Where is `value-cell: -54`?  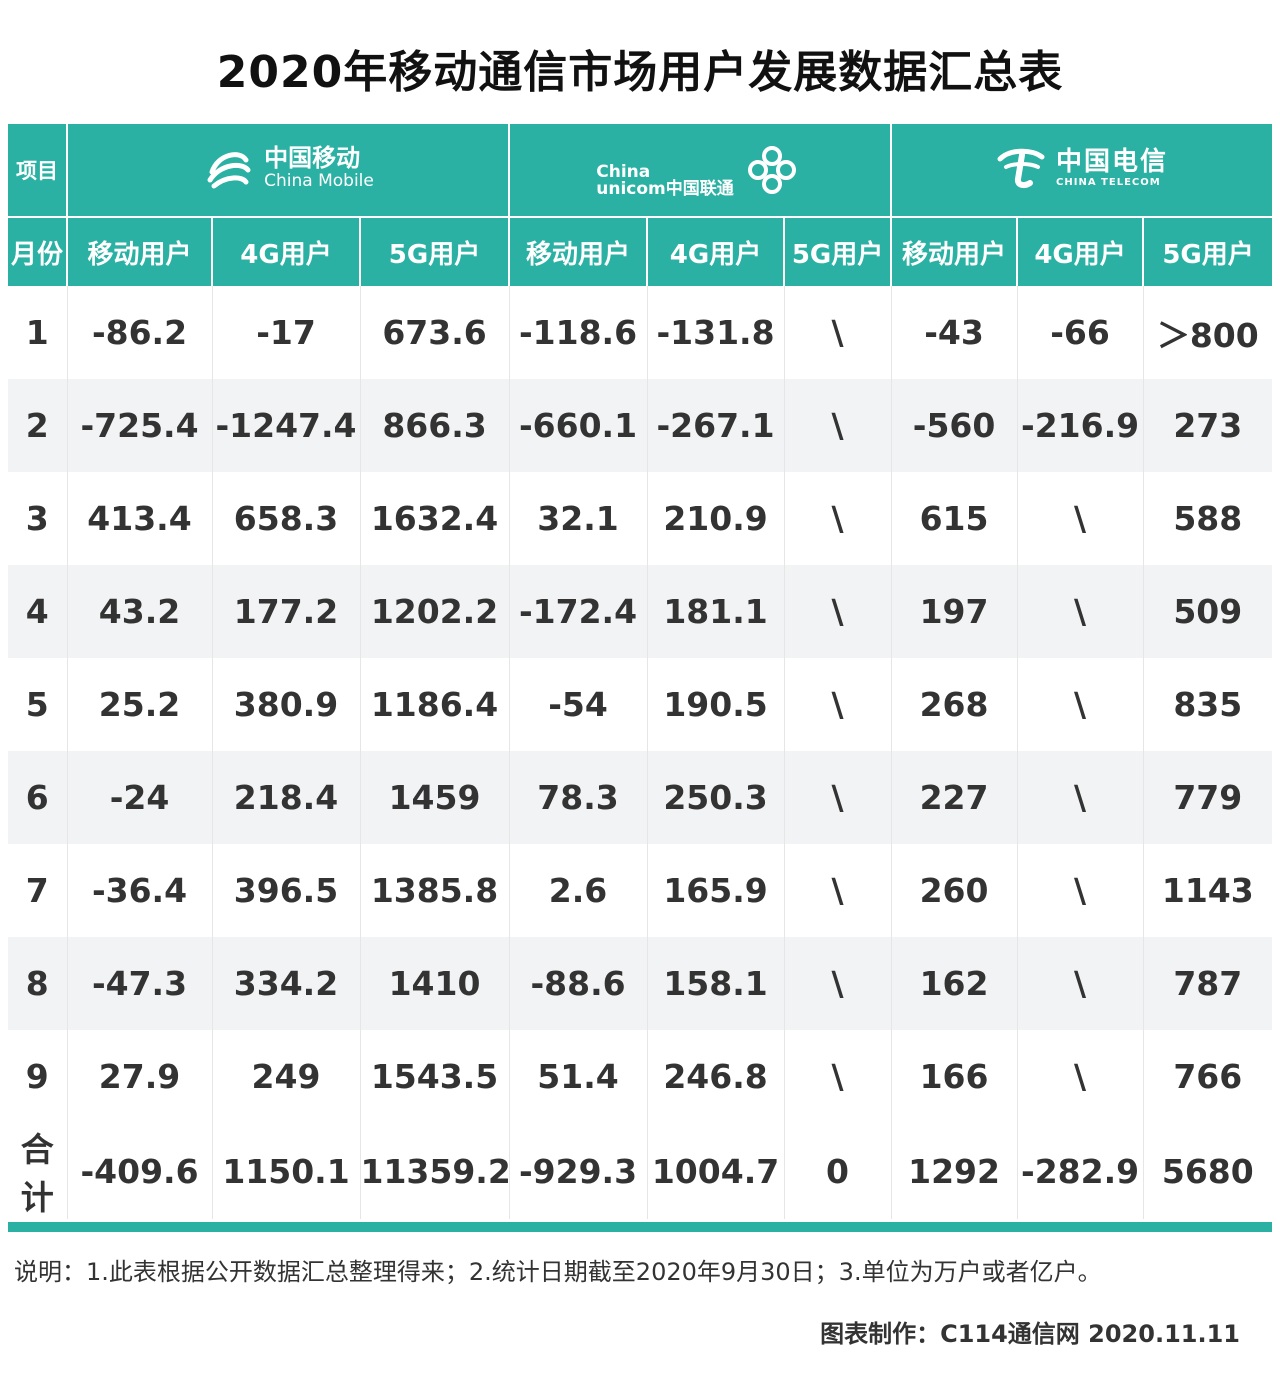
value-cell: -54 is located at coordinates (578, 704).